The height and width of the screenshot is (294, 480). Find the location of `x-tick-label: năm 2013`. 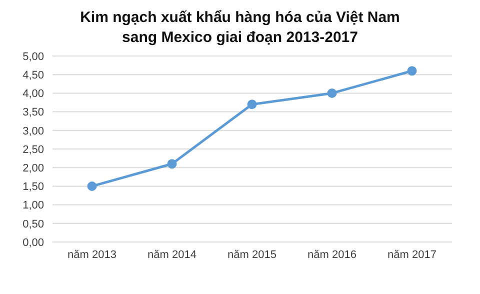

x-tick-label: năm 2013 is located at coordinates (92, 254).